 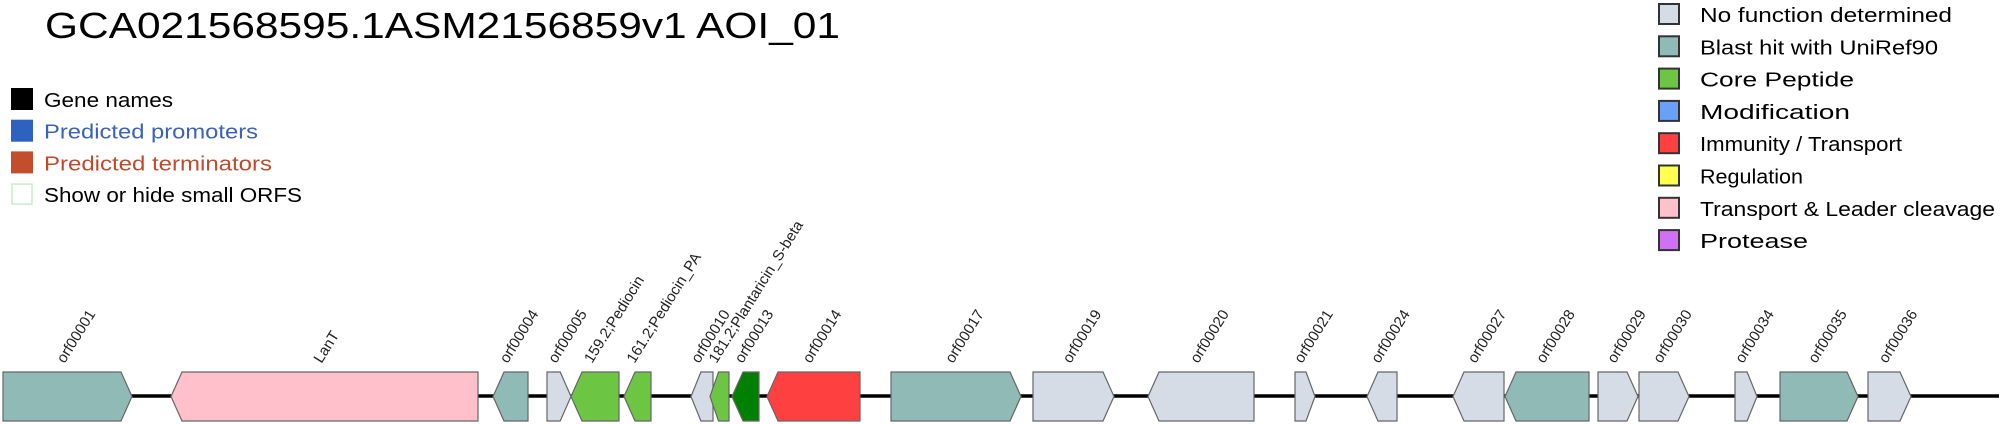 What do you see at coordinates (1801, 145) in the screenshot?
I see `legend-label: Immunity / Transport` at bounding box center [1801, 145].